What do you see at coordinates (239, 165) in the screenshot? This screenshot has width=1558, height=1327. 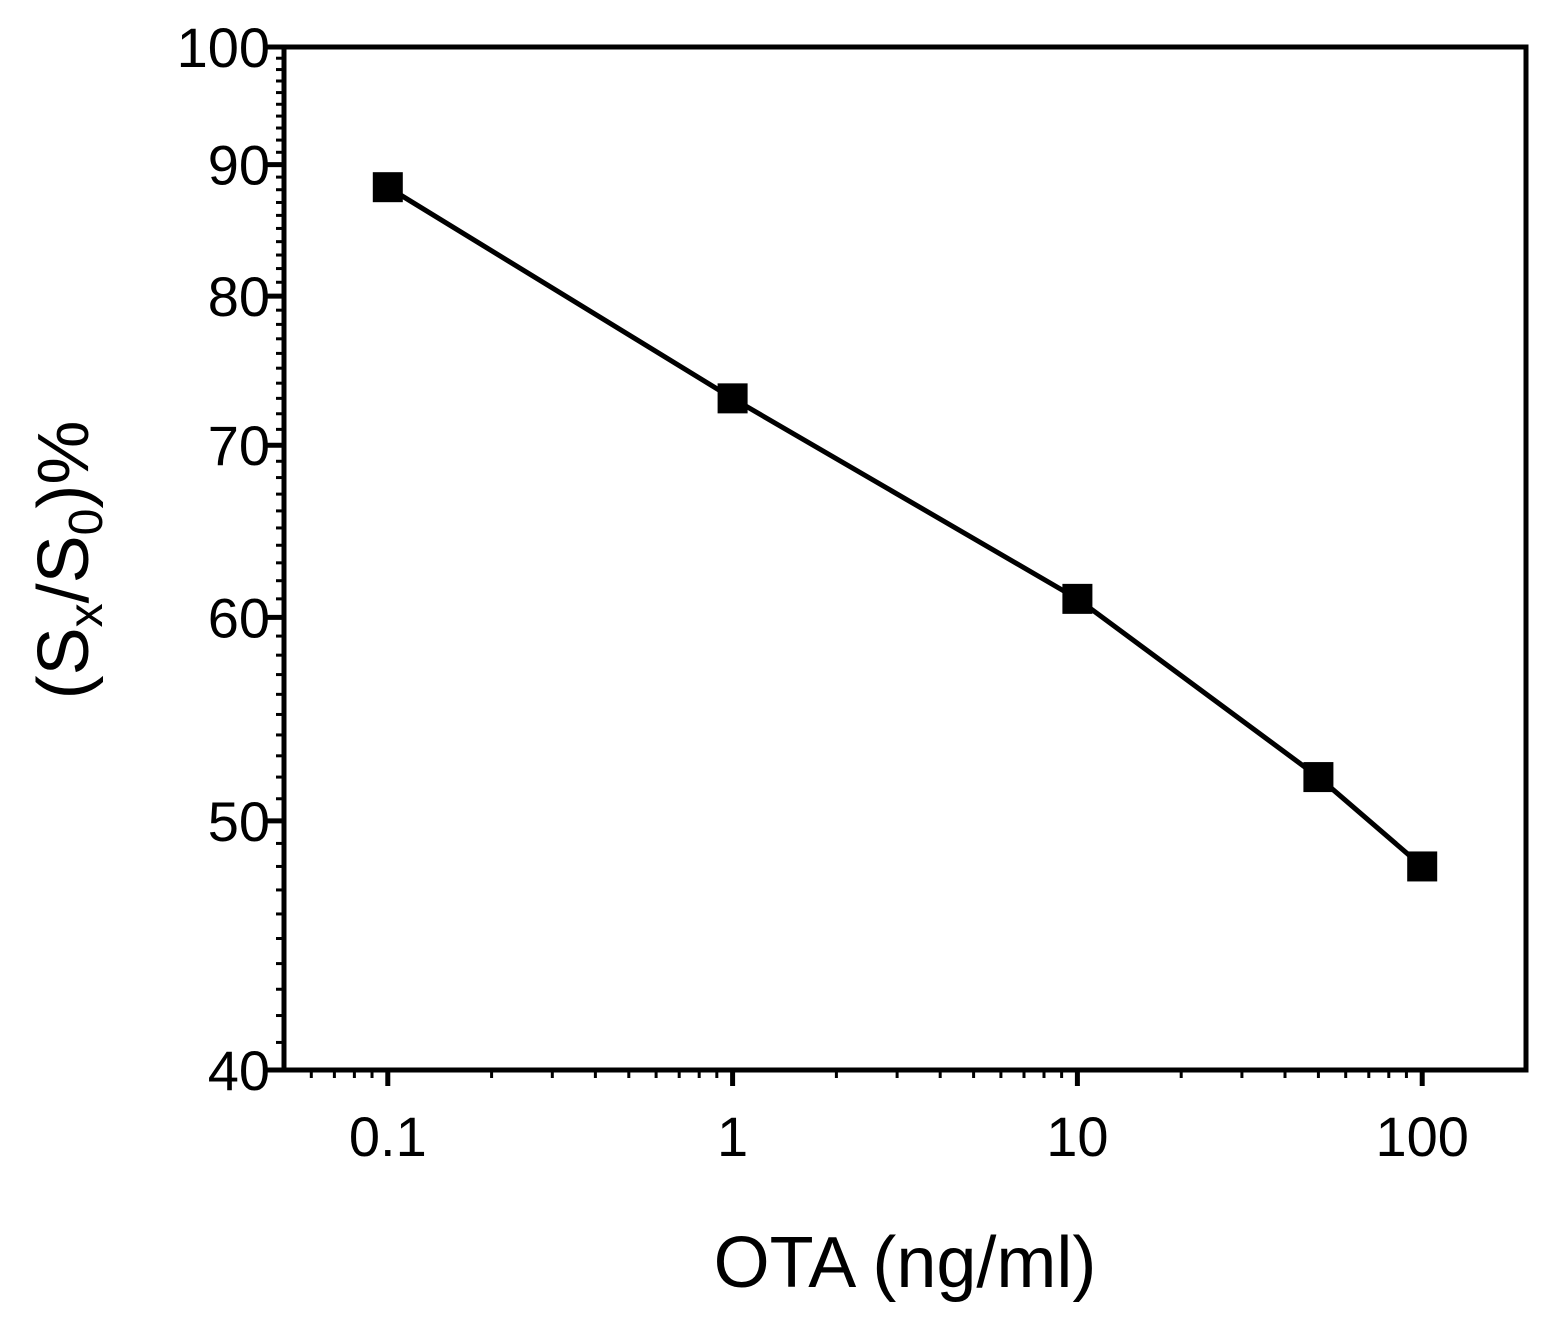 I see `y-tick-label: 90` at bounding box center [239, 165].